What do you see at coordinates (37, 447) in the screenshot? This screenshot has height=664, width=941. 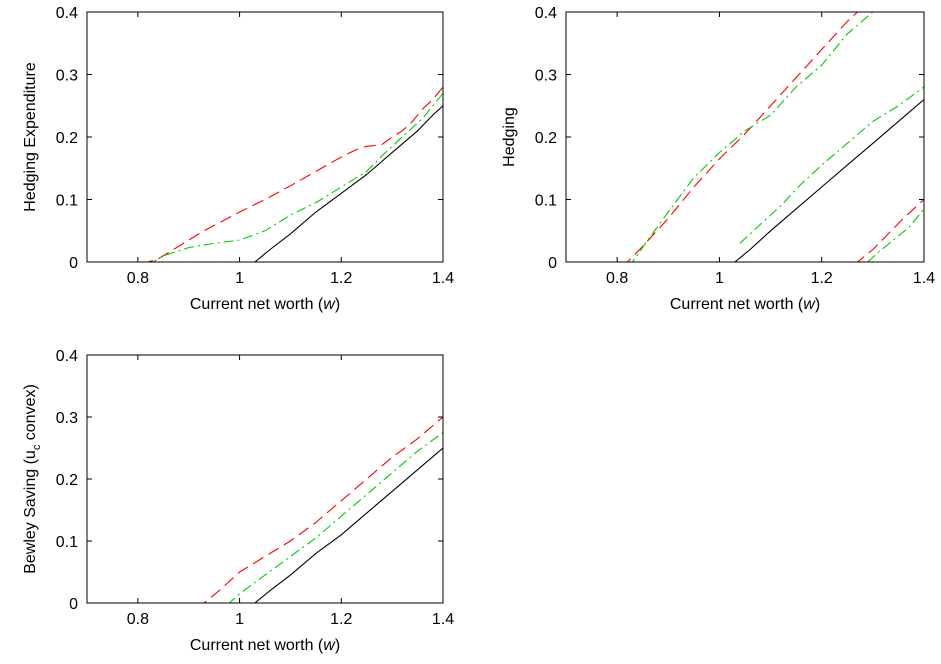 I see `y-axis-label-subscript: c` at bounding box center [37, 447].